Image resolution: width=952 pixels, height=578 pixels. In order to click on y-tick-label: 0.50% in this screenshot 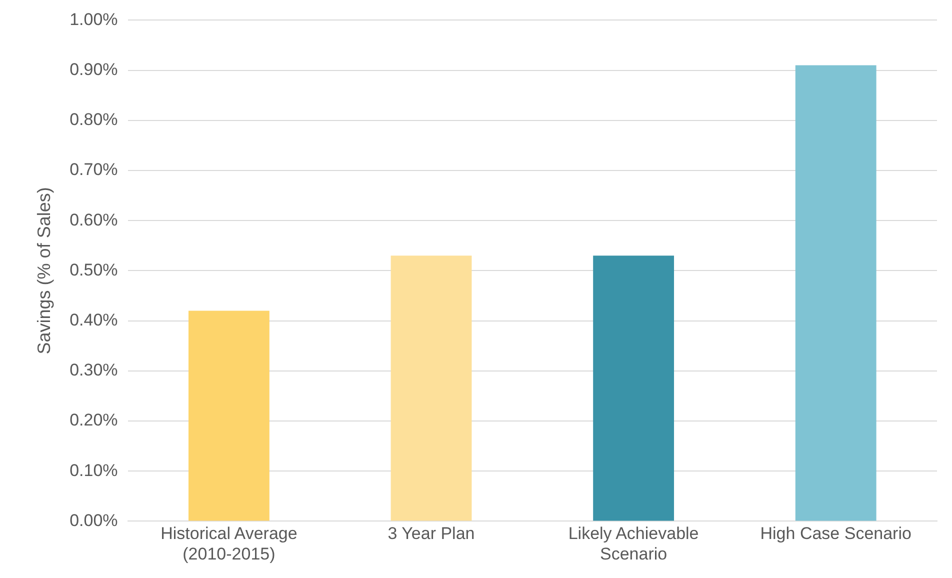, I will do `click(94, 270)`.